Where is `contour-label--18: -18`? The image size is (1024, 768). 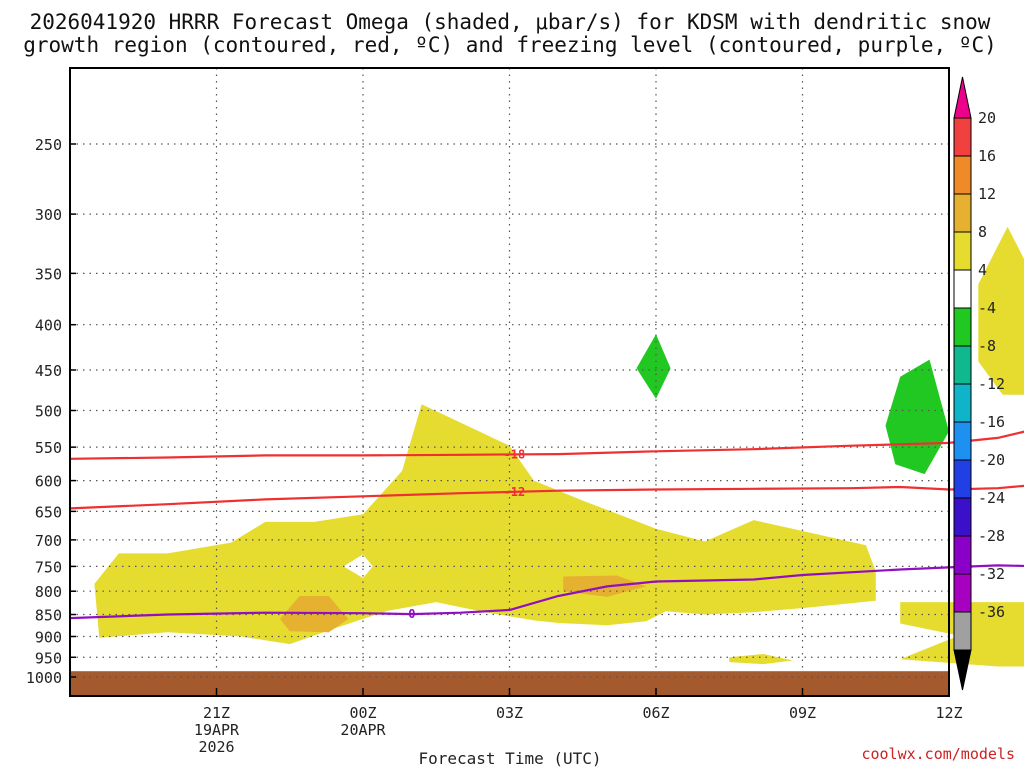 contour-label--18: -18 is located at coordinates (515, 454).